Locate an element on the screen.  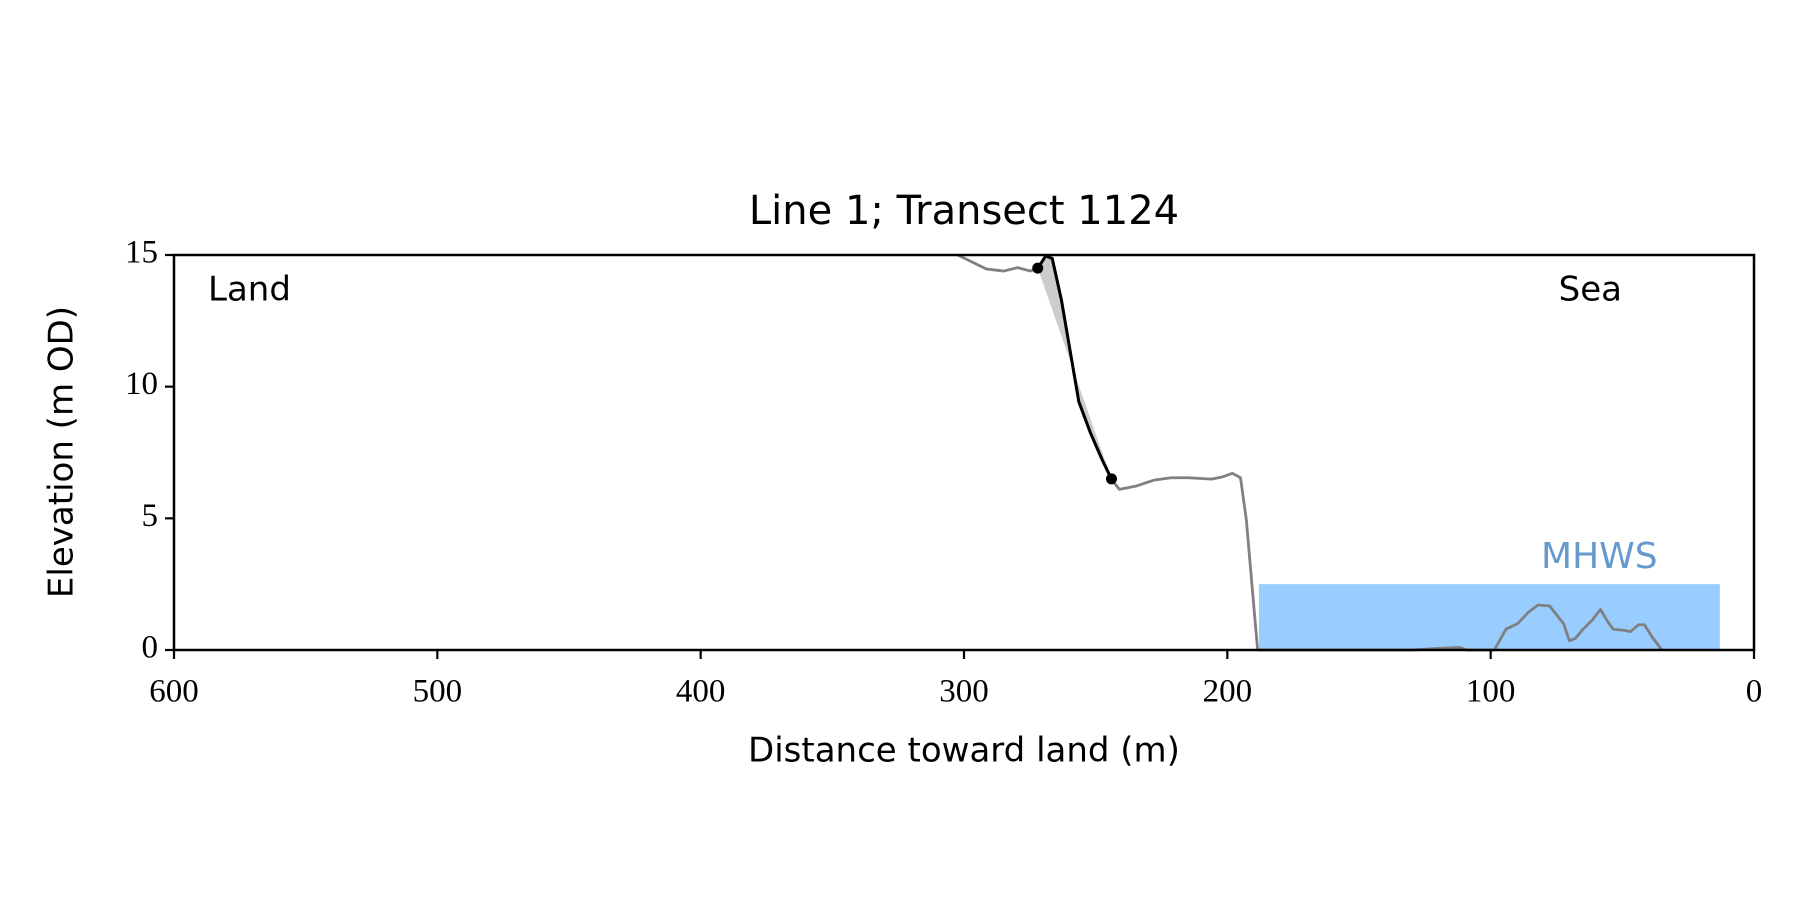
x-tick-label: 400 is located at coordinates (701, 692).